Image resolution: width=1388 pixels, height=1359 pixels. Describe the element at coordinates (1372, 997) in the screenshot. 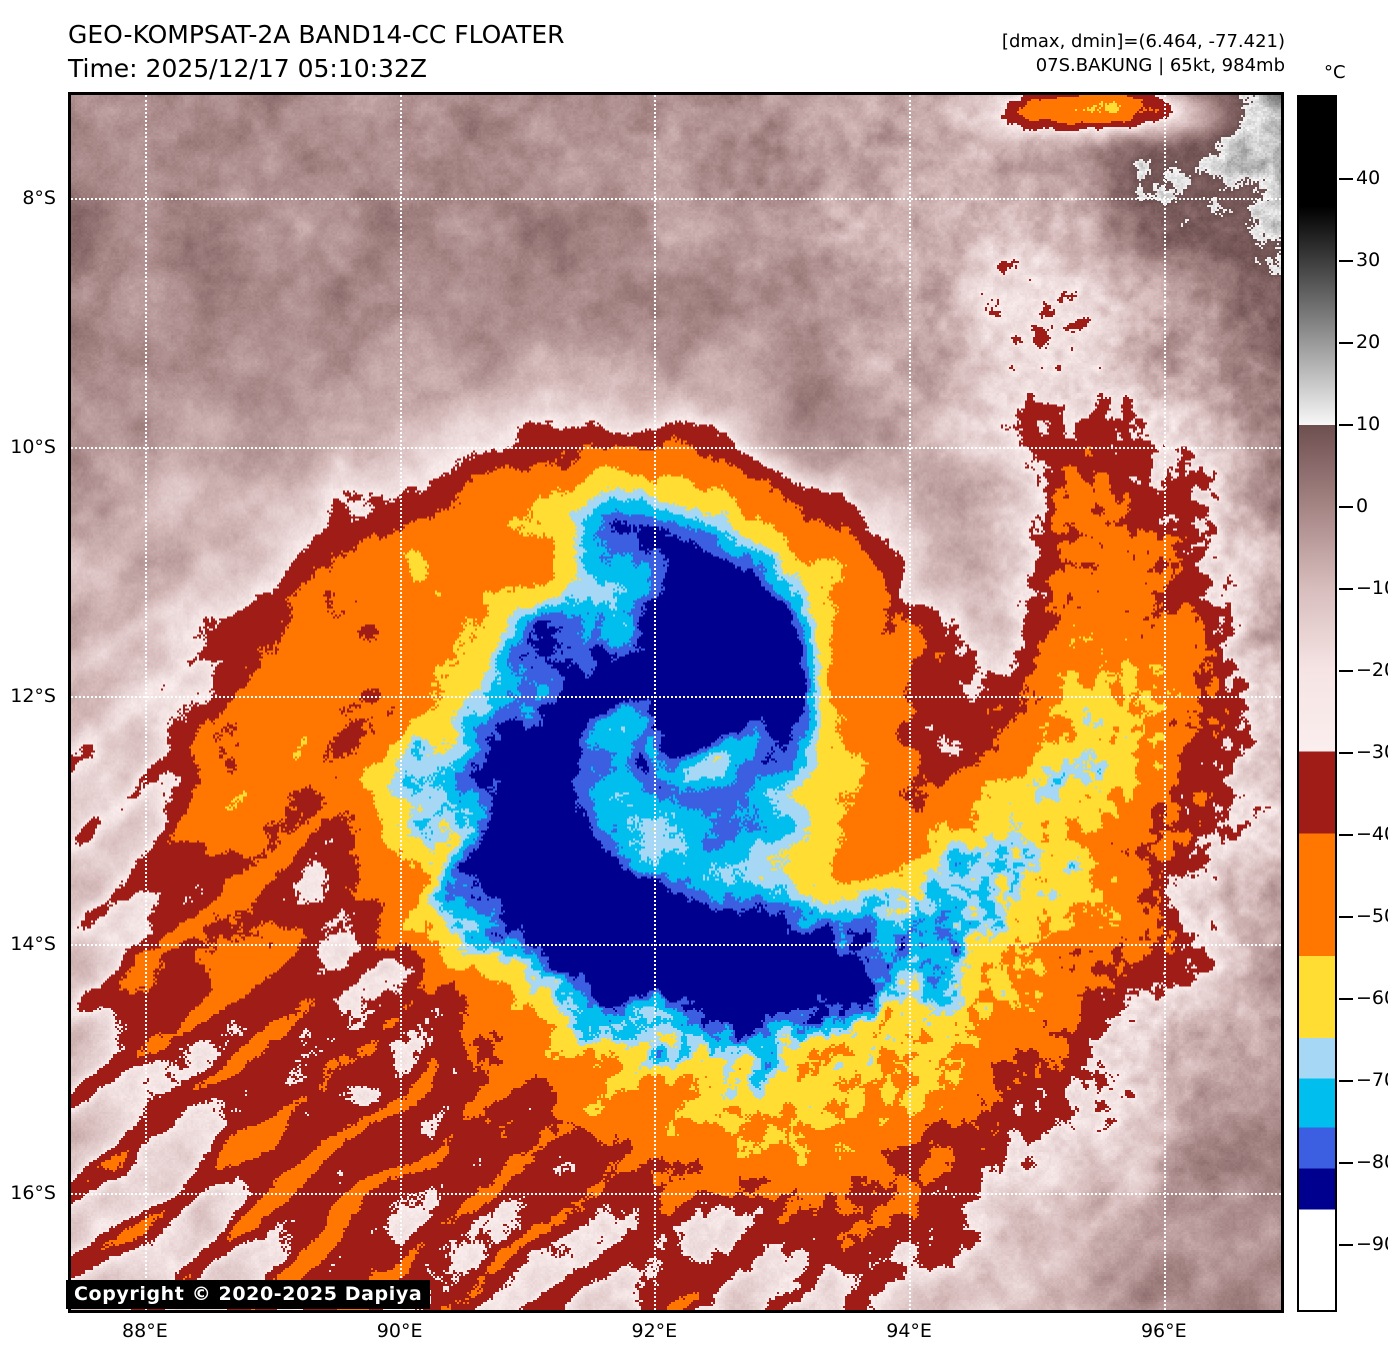

I see `colorbar-tick-label--60: −60` at that location.